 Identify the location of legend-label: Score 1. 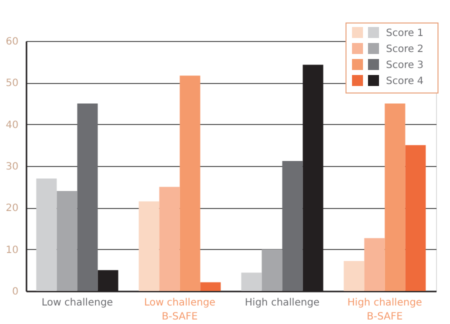
(405, 33).